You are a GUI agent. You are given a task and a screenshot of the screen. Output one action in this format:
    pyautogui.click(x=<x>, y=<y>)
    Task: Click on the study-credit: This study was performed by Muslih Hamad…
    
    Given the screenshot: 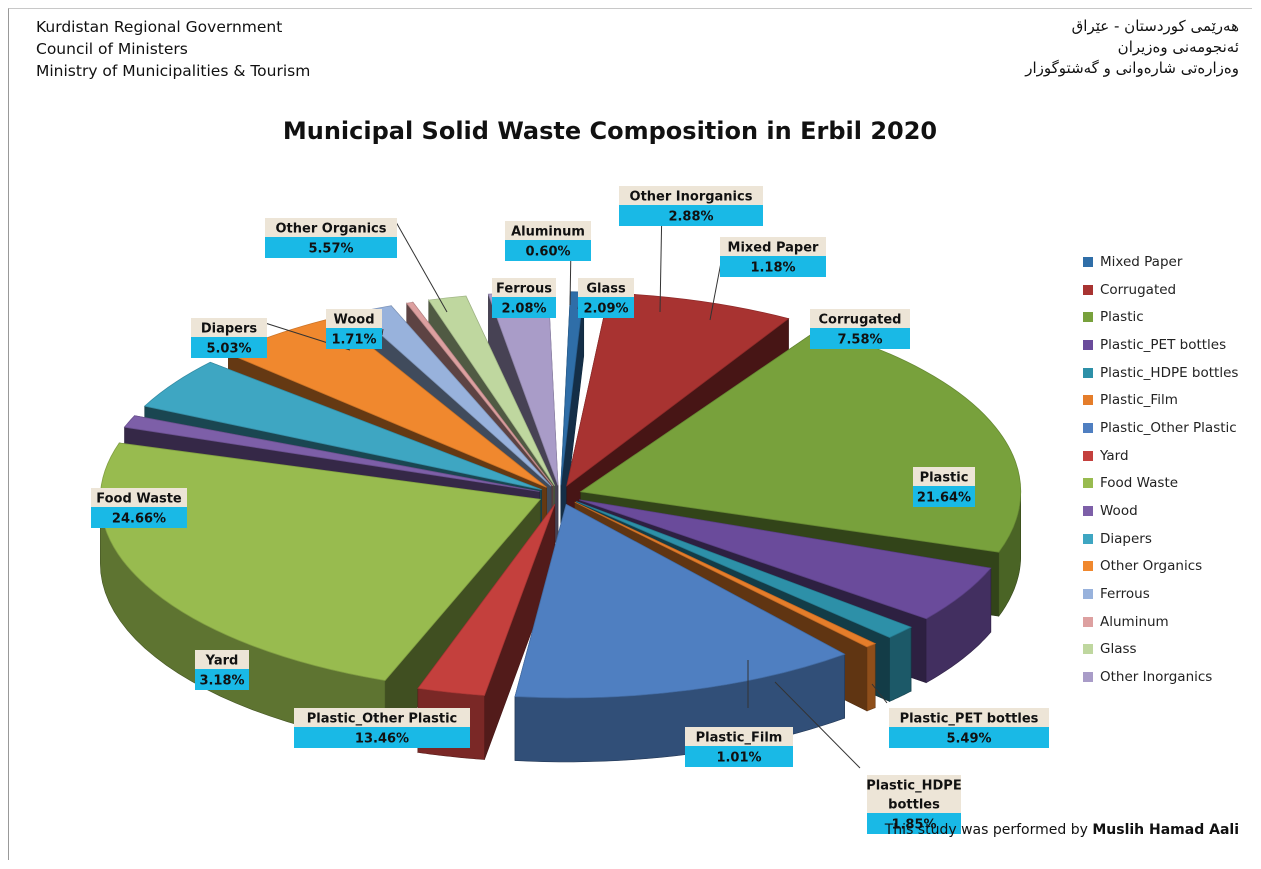 What is the action you would take?
    pyautogui.click(x=1062, y=830)
    